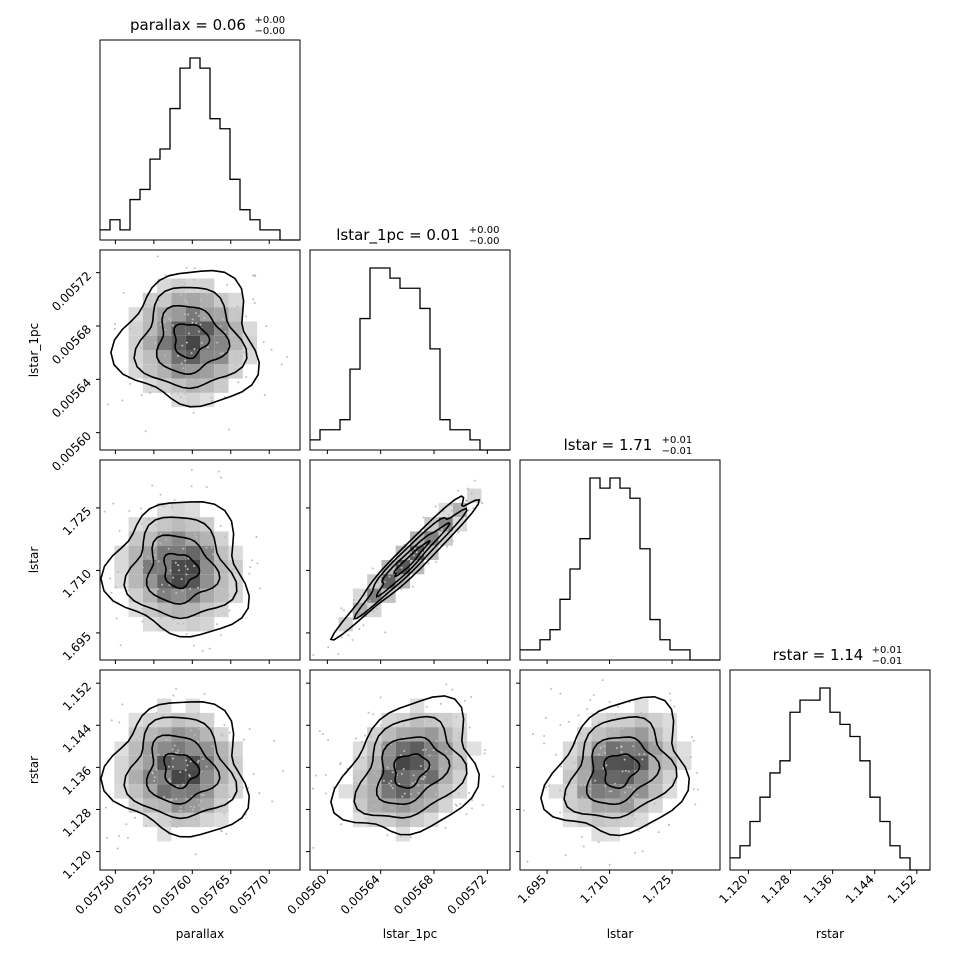 The height and width of the screenshot is (970, 970). I want to click on title-sup: +0.01, so click(887, 650).